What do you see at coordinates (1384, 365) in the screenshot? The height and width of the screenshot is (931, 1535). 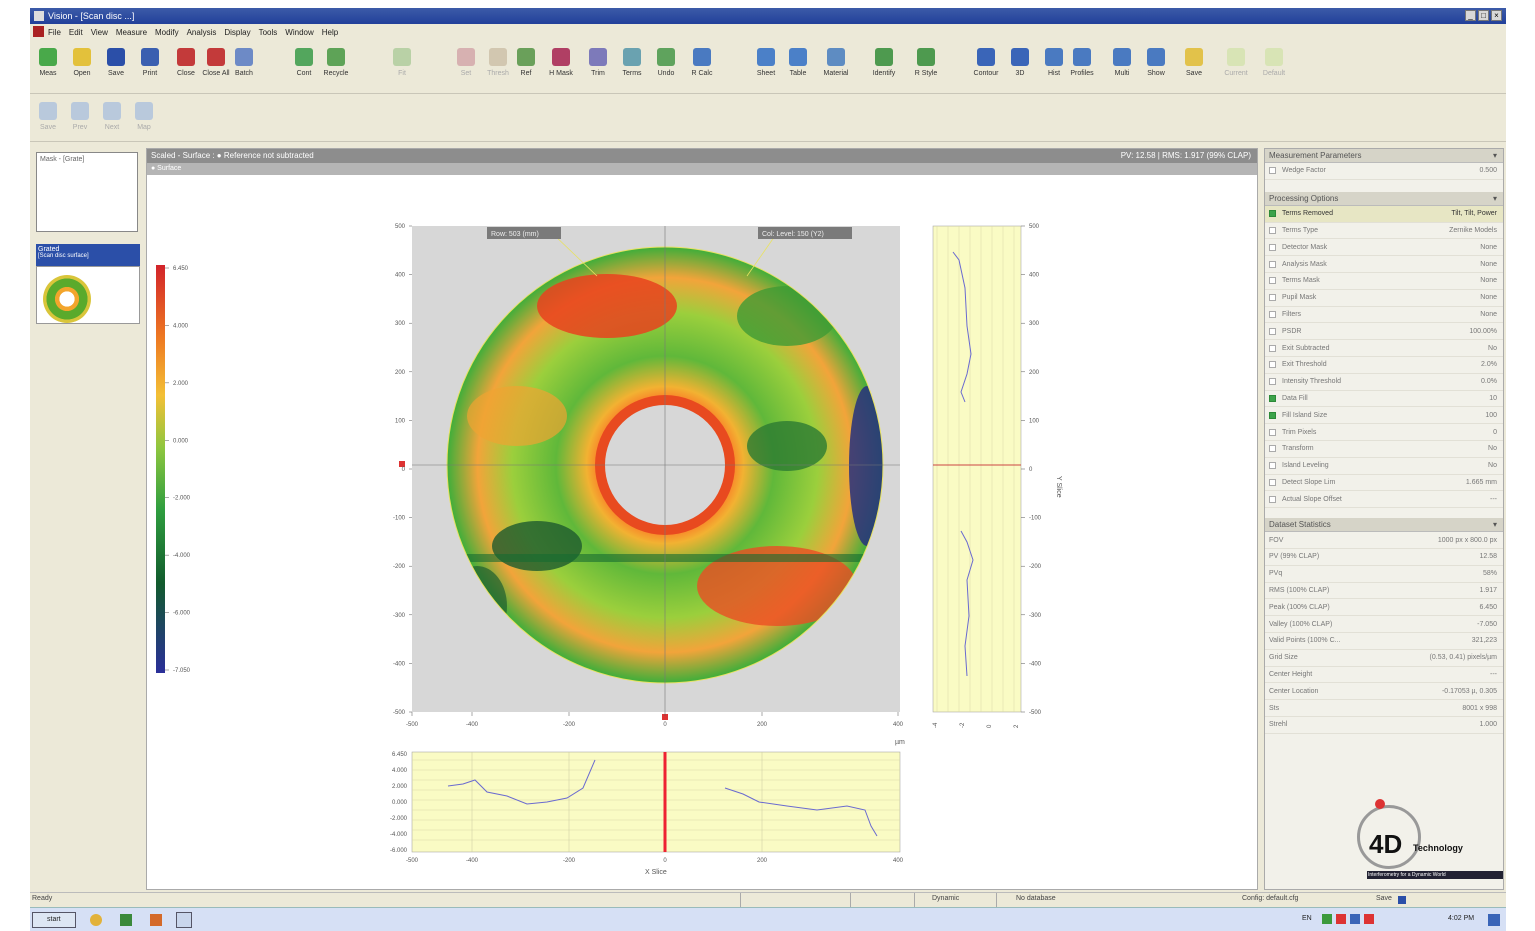 I see `property-row: Exit Threshold 2.0%` at bounding box center [1384, 365].